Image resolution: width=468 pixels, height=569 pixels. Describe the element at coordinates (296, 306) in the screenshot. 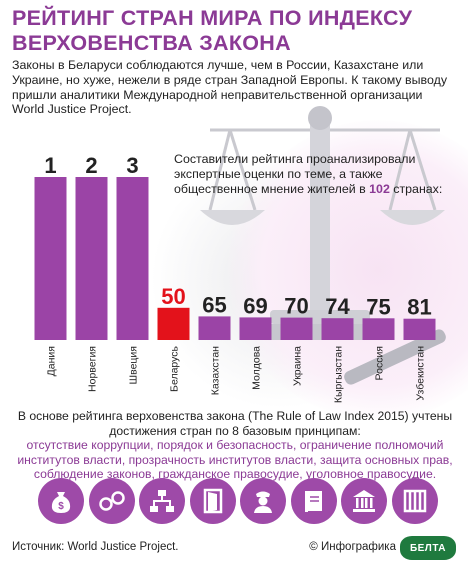

I see `bar-value-label: 70` at that location.